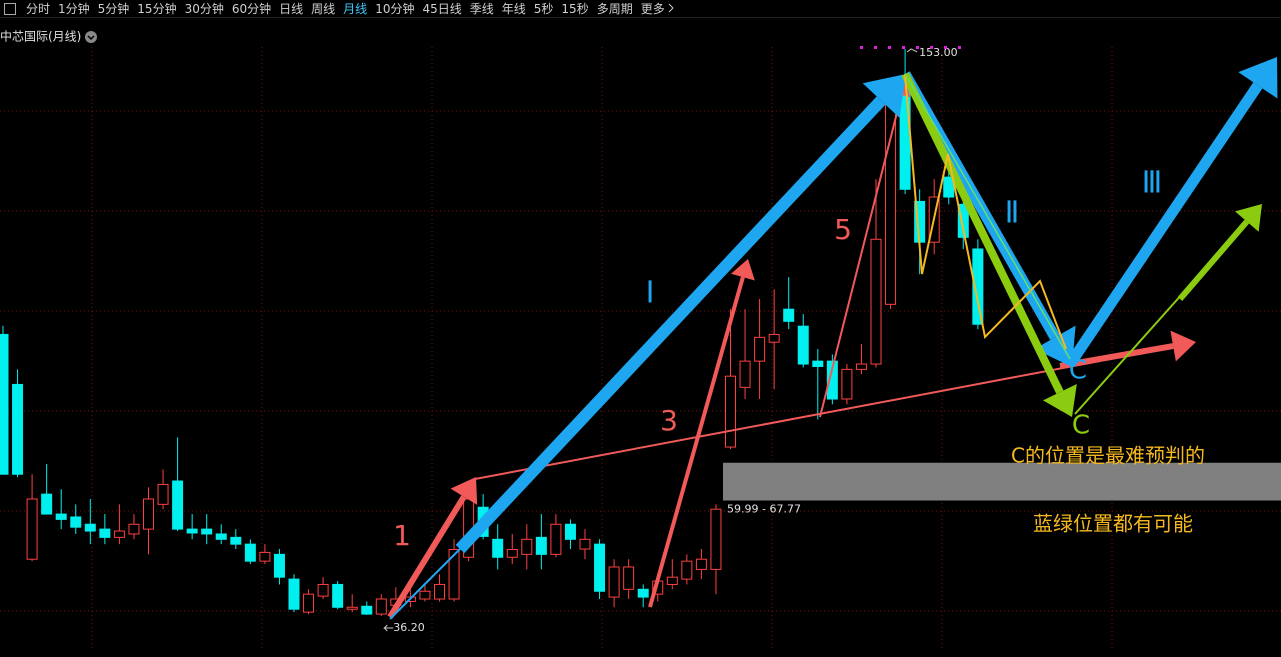  Describe the element at coordinates (204, 9) in the screenshot. I see `toolbar-item: 30分钟` at that location.